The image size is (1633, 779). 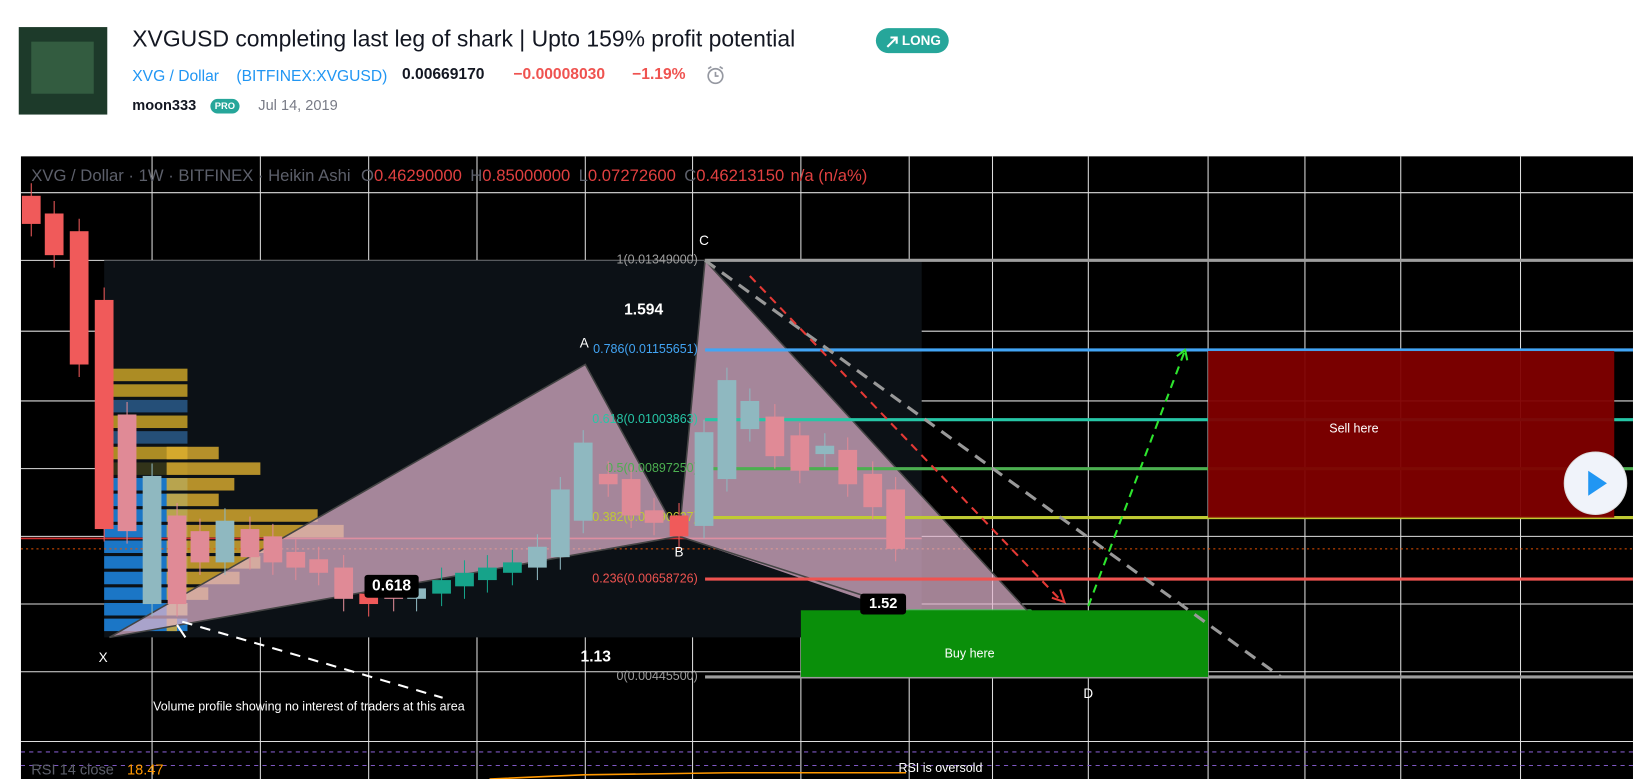 What do you see at coordinates (645, 578) in the screenshot?
I see `fib-label: 0.236(0.00658726)` at bounding box center [645, 578].